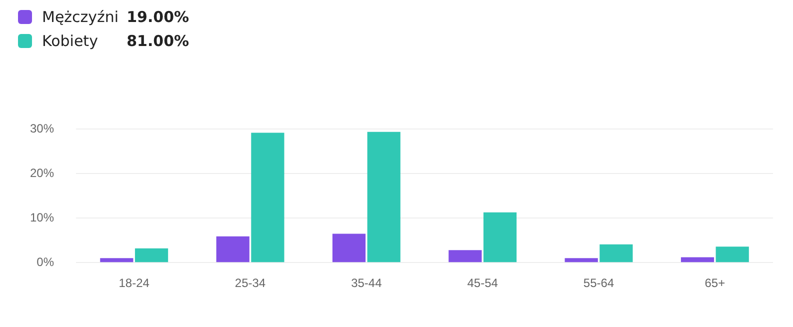 This screenshot has height=327, width=793. Describe the element at coordinates (715, 283) in the screenshot. I see `x-tick-label: 65+` at that location.